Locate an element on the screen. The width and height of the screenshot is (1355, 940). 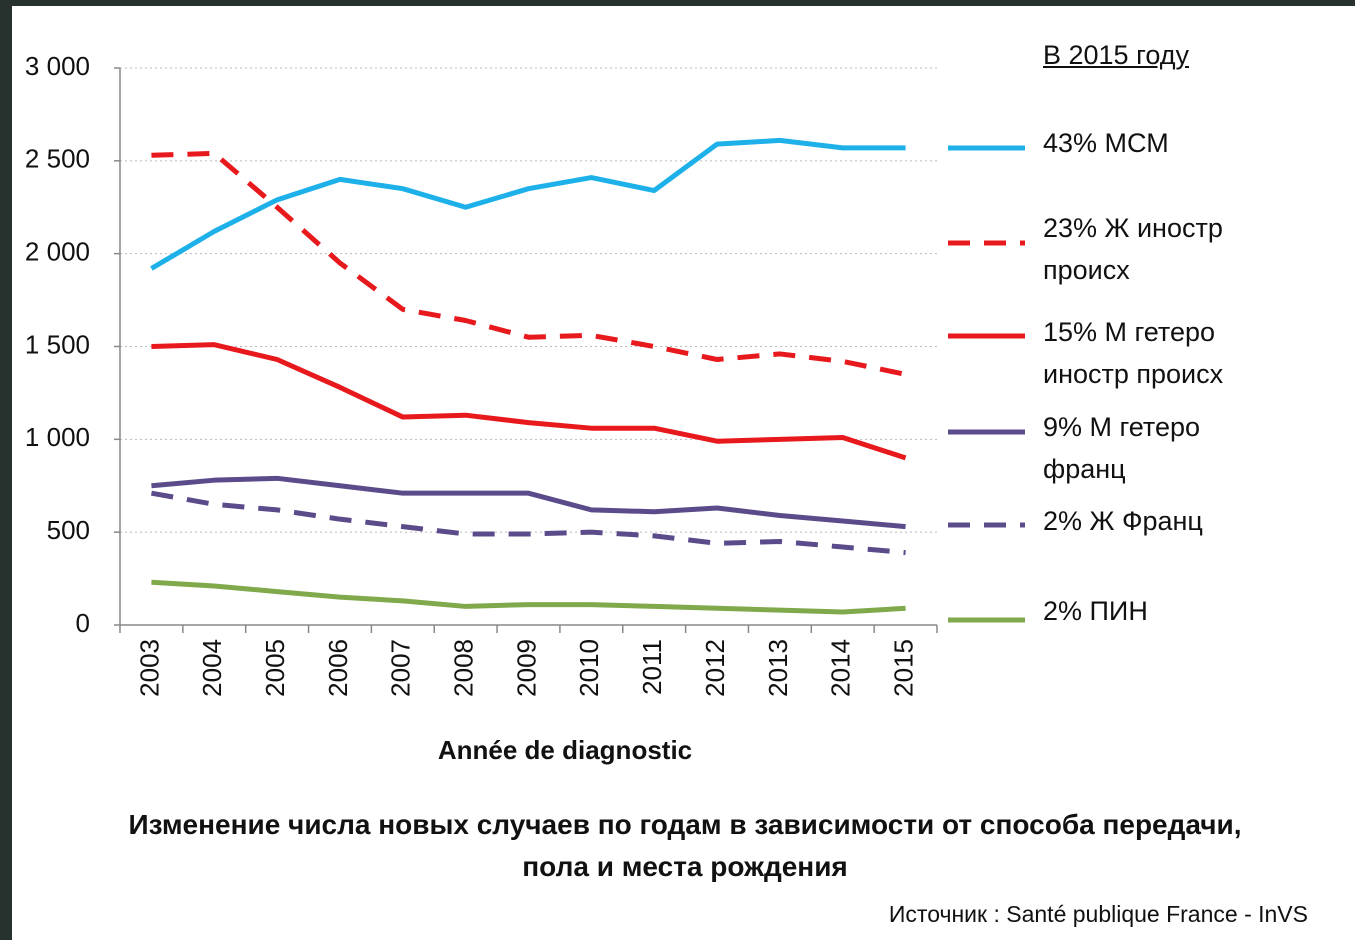
legend-label: 43% МСМ is located at coordinates (1106, 143).